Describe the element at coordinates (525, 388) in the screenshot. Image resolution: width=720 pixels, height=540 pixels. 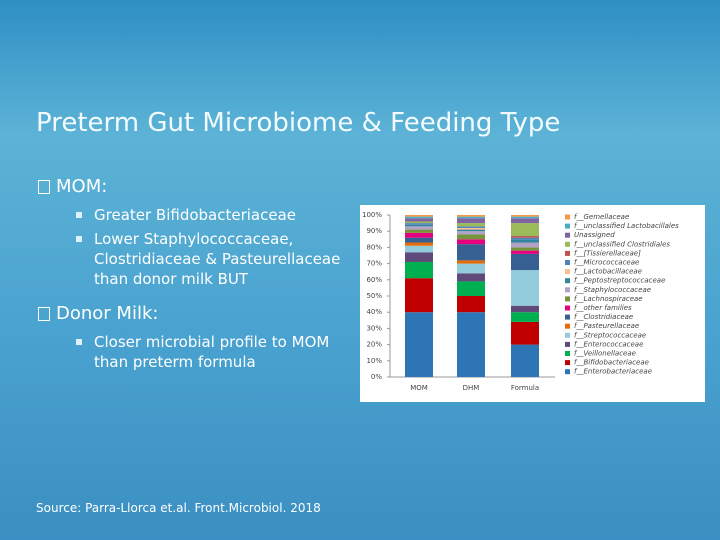
I see `x-tick-label: Formula` at that location.